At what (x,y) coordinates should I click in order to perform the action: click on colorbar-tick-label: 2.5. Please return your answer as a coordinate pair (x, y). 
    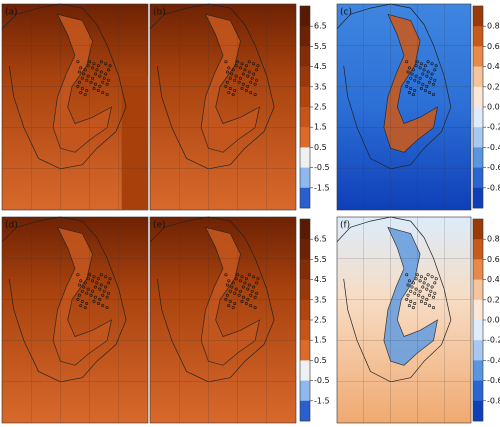
    Looking at the image, I should click on (320, 320).